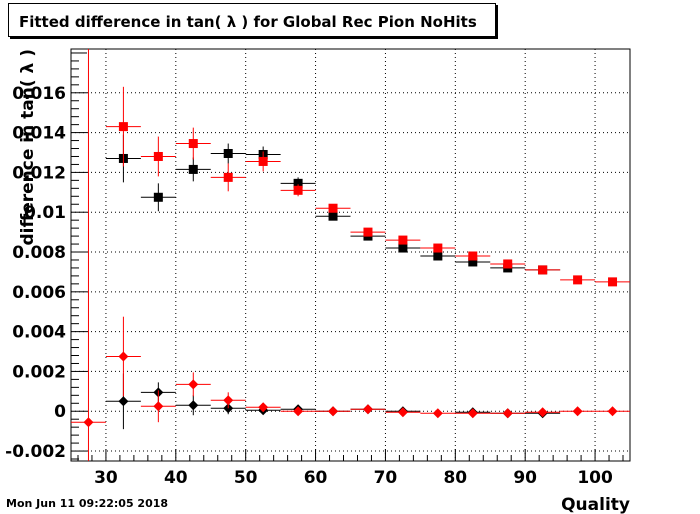 This screenshot has height=514, width=700. What do you see at coordinates (39, 173) in the screenshot?
I see `y-tick-label: 0.012` at bounding box center [39, 173].